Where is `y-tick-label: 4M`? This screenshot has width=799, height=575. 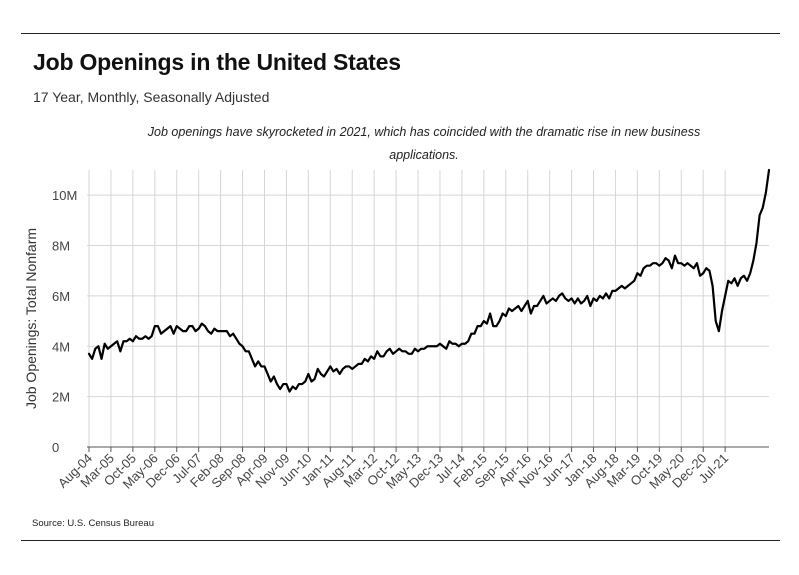 y-tick-label: 4M is located at coordinates (61, 346).